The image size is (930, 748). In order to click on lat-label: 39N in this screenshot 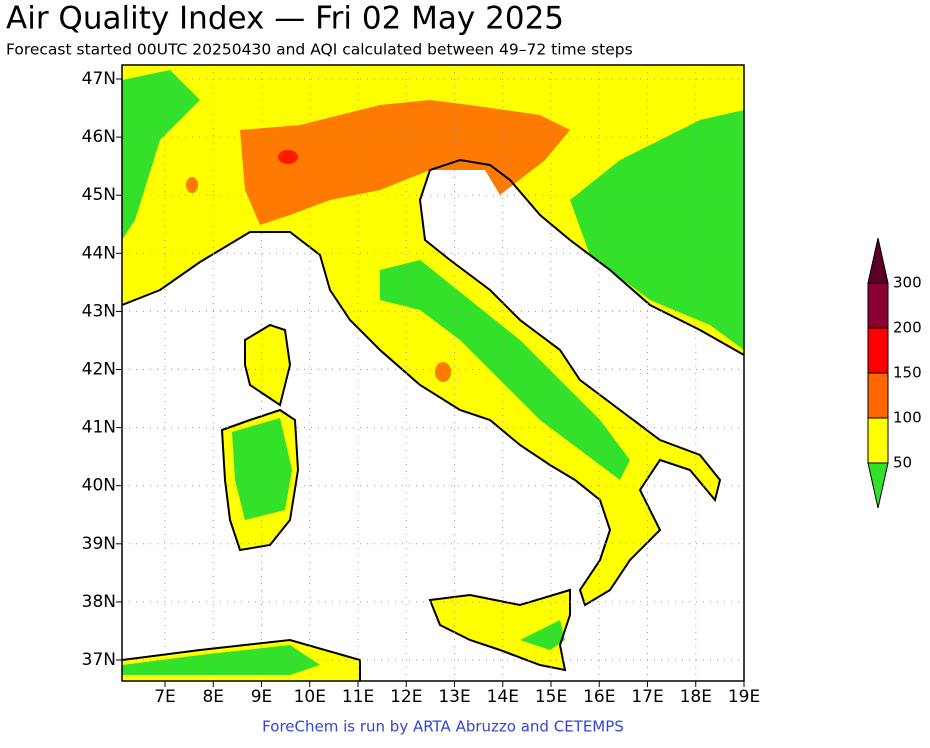, I will do `click(99, 544)`.